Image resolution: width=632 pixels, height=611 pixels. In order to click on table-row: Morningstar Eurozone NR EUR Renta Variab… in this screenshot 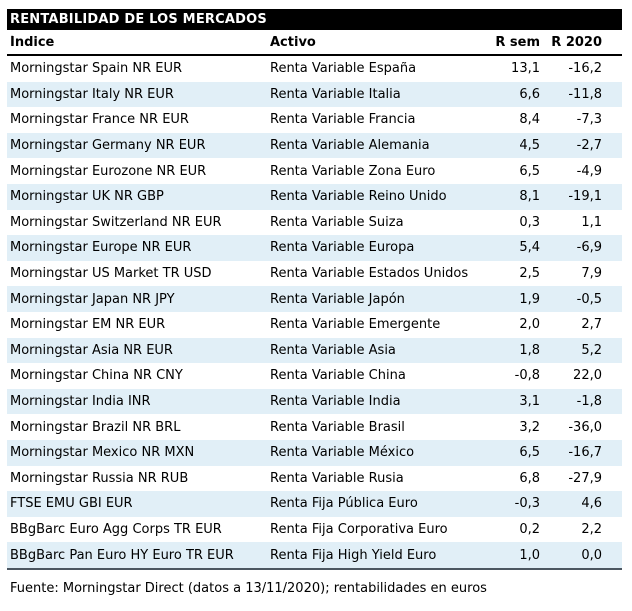, I will do `click(314, 171)`.